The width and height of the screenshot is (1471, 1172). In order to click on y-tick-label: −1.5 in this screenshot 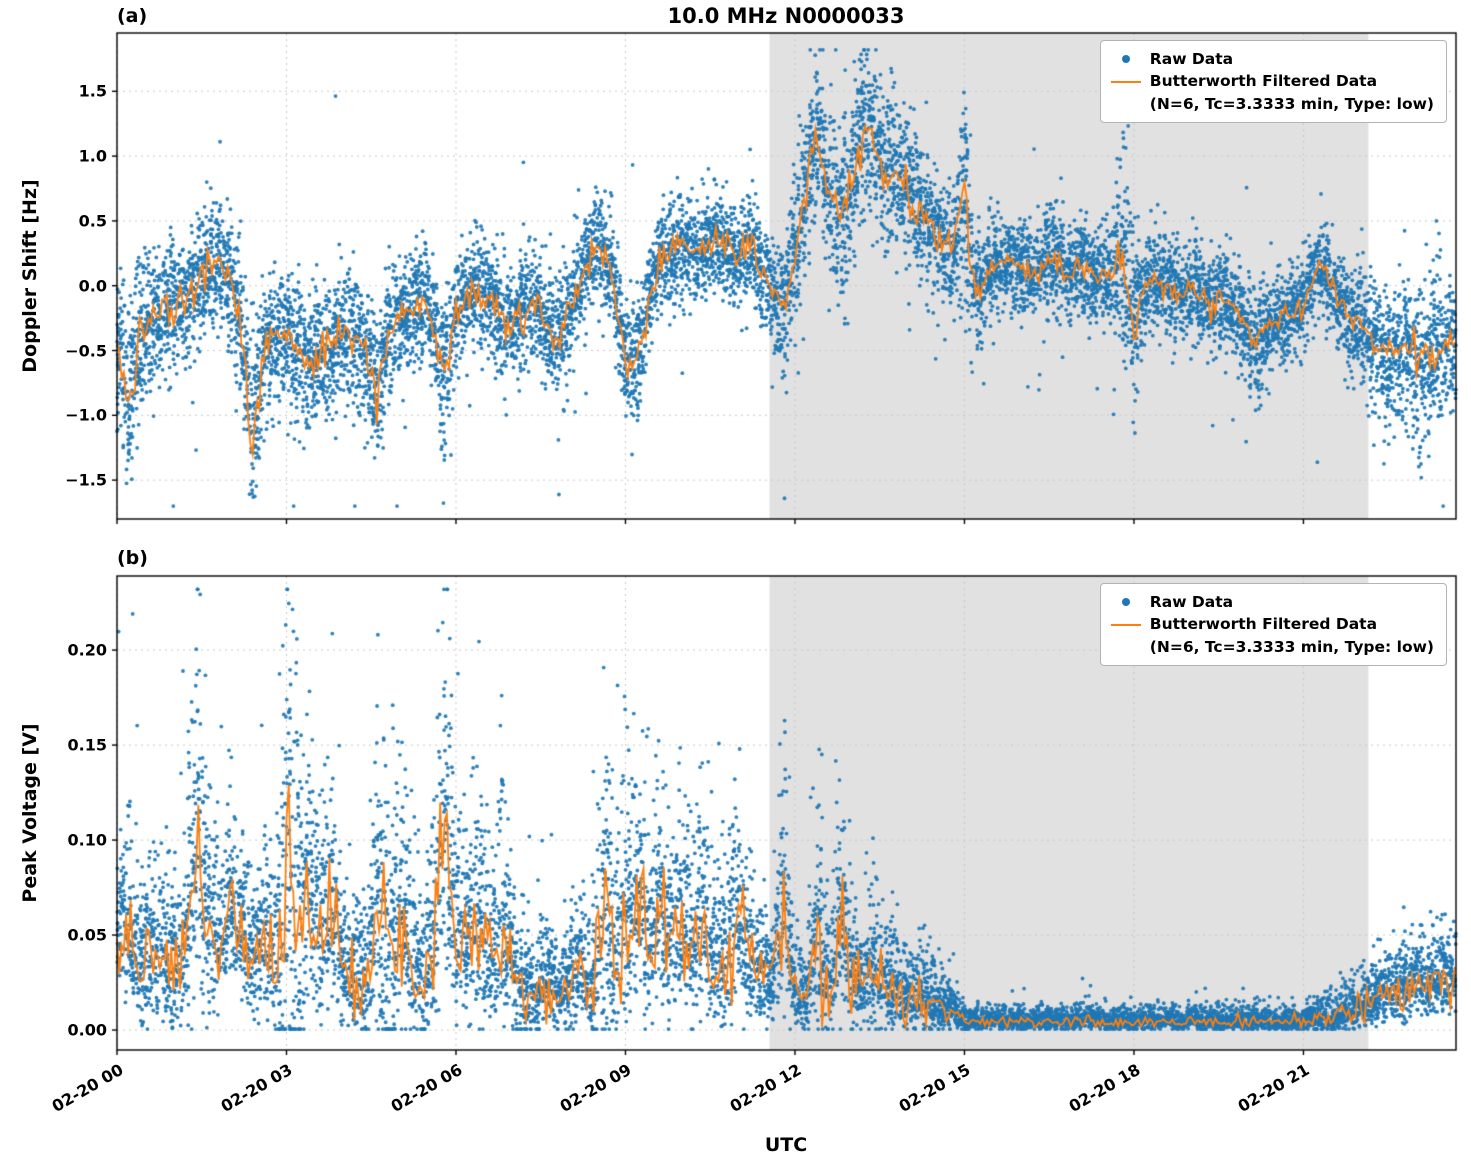, I will do `click(86, 480)`.